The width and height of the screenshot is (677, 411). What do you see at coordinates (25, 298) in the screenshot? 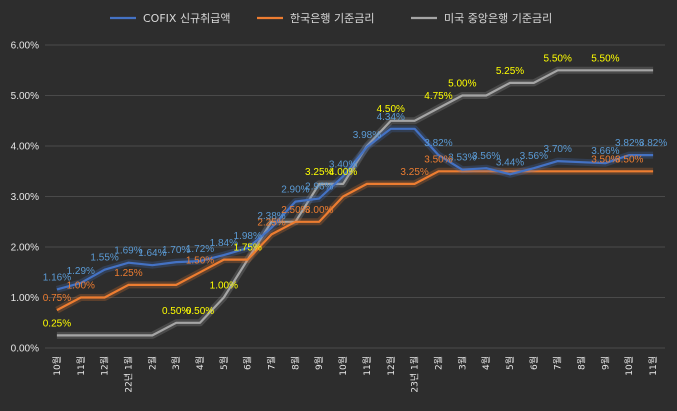
I see `y-tick-label: 1.00%` at bounding box center [25, 298].